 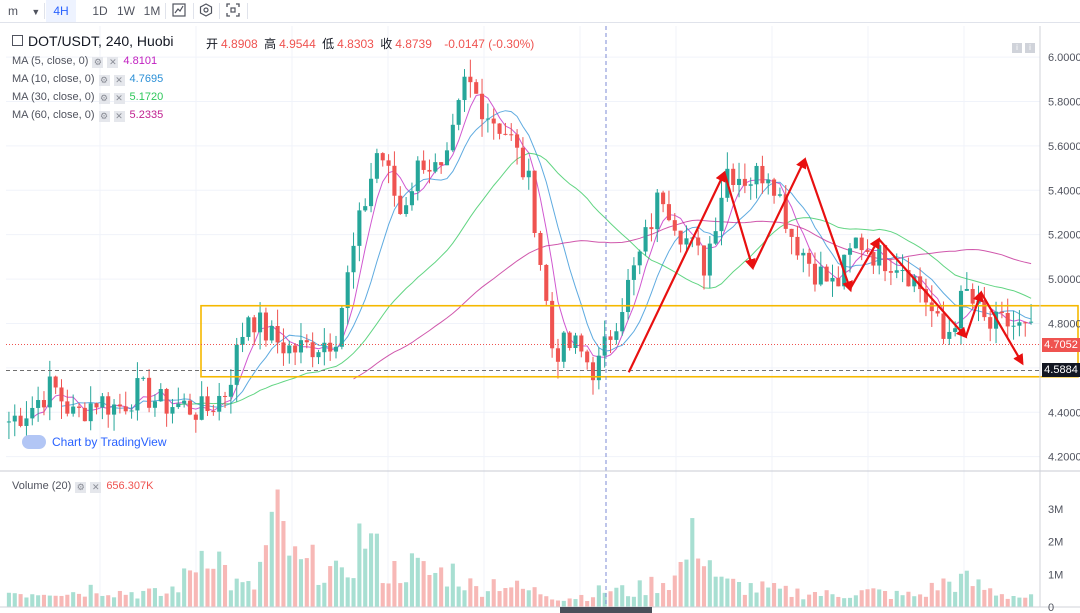 What do you see at coordinates (94, 442) in the screenshot?
I see `tradingview-watermark: Chart by TradingView` at bounding box center [94, 442].